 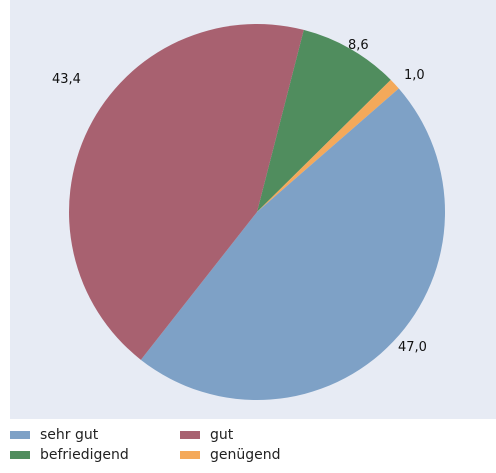 I want to click on legend-item-genuegend: genügend, so click(x=230, y=455).